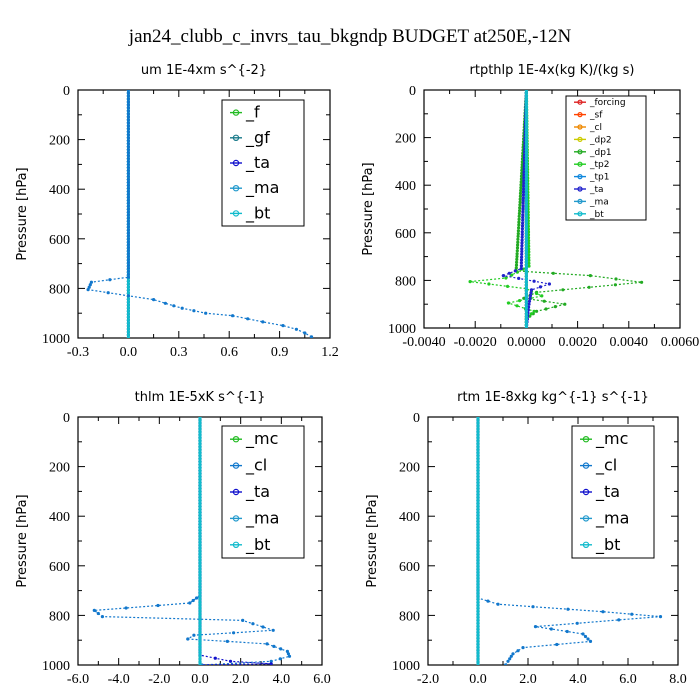  Describe the element at coordinates (59, 468) in the screenshot. I see `y-tick-label: 200` at that location.